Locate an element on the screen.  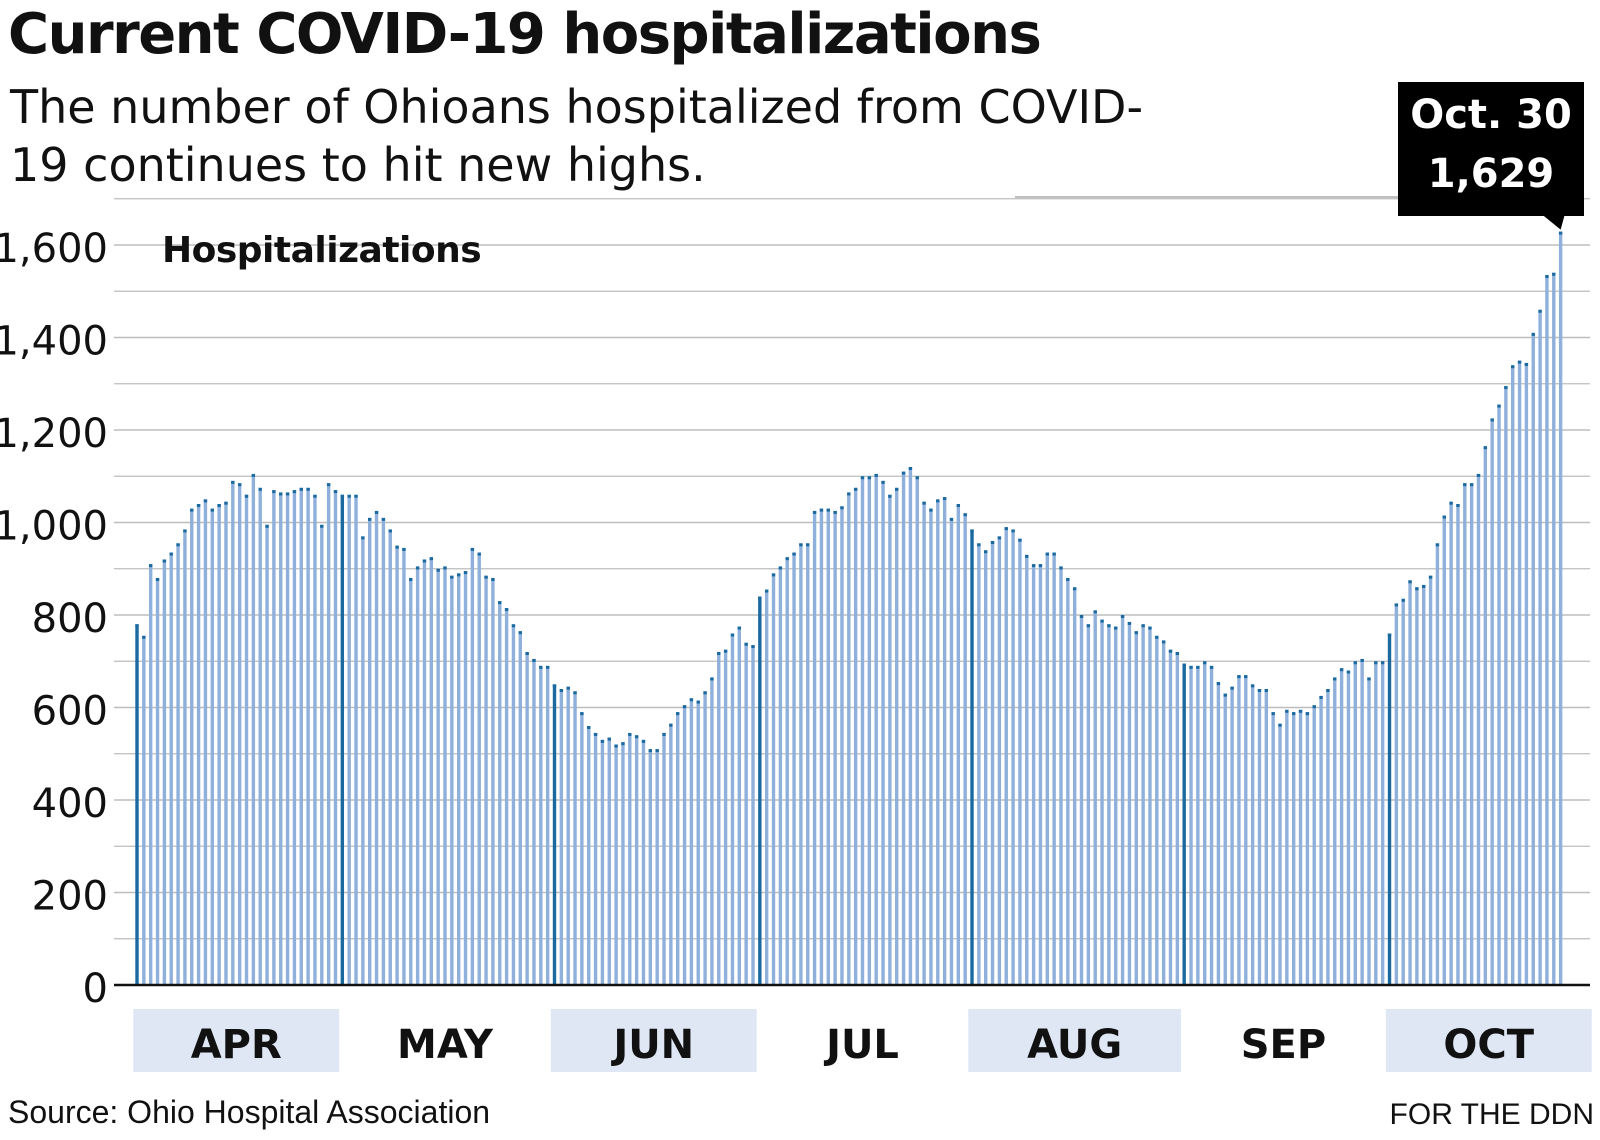
y-tick-label: 1,600 is located at coordinates (54, 249).